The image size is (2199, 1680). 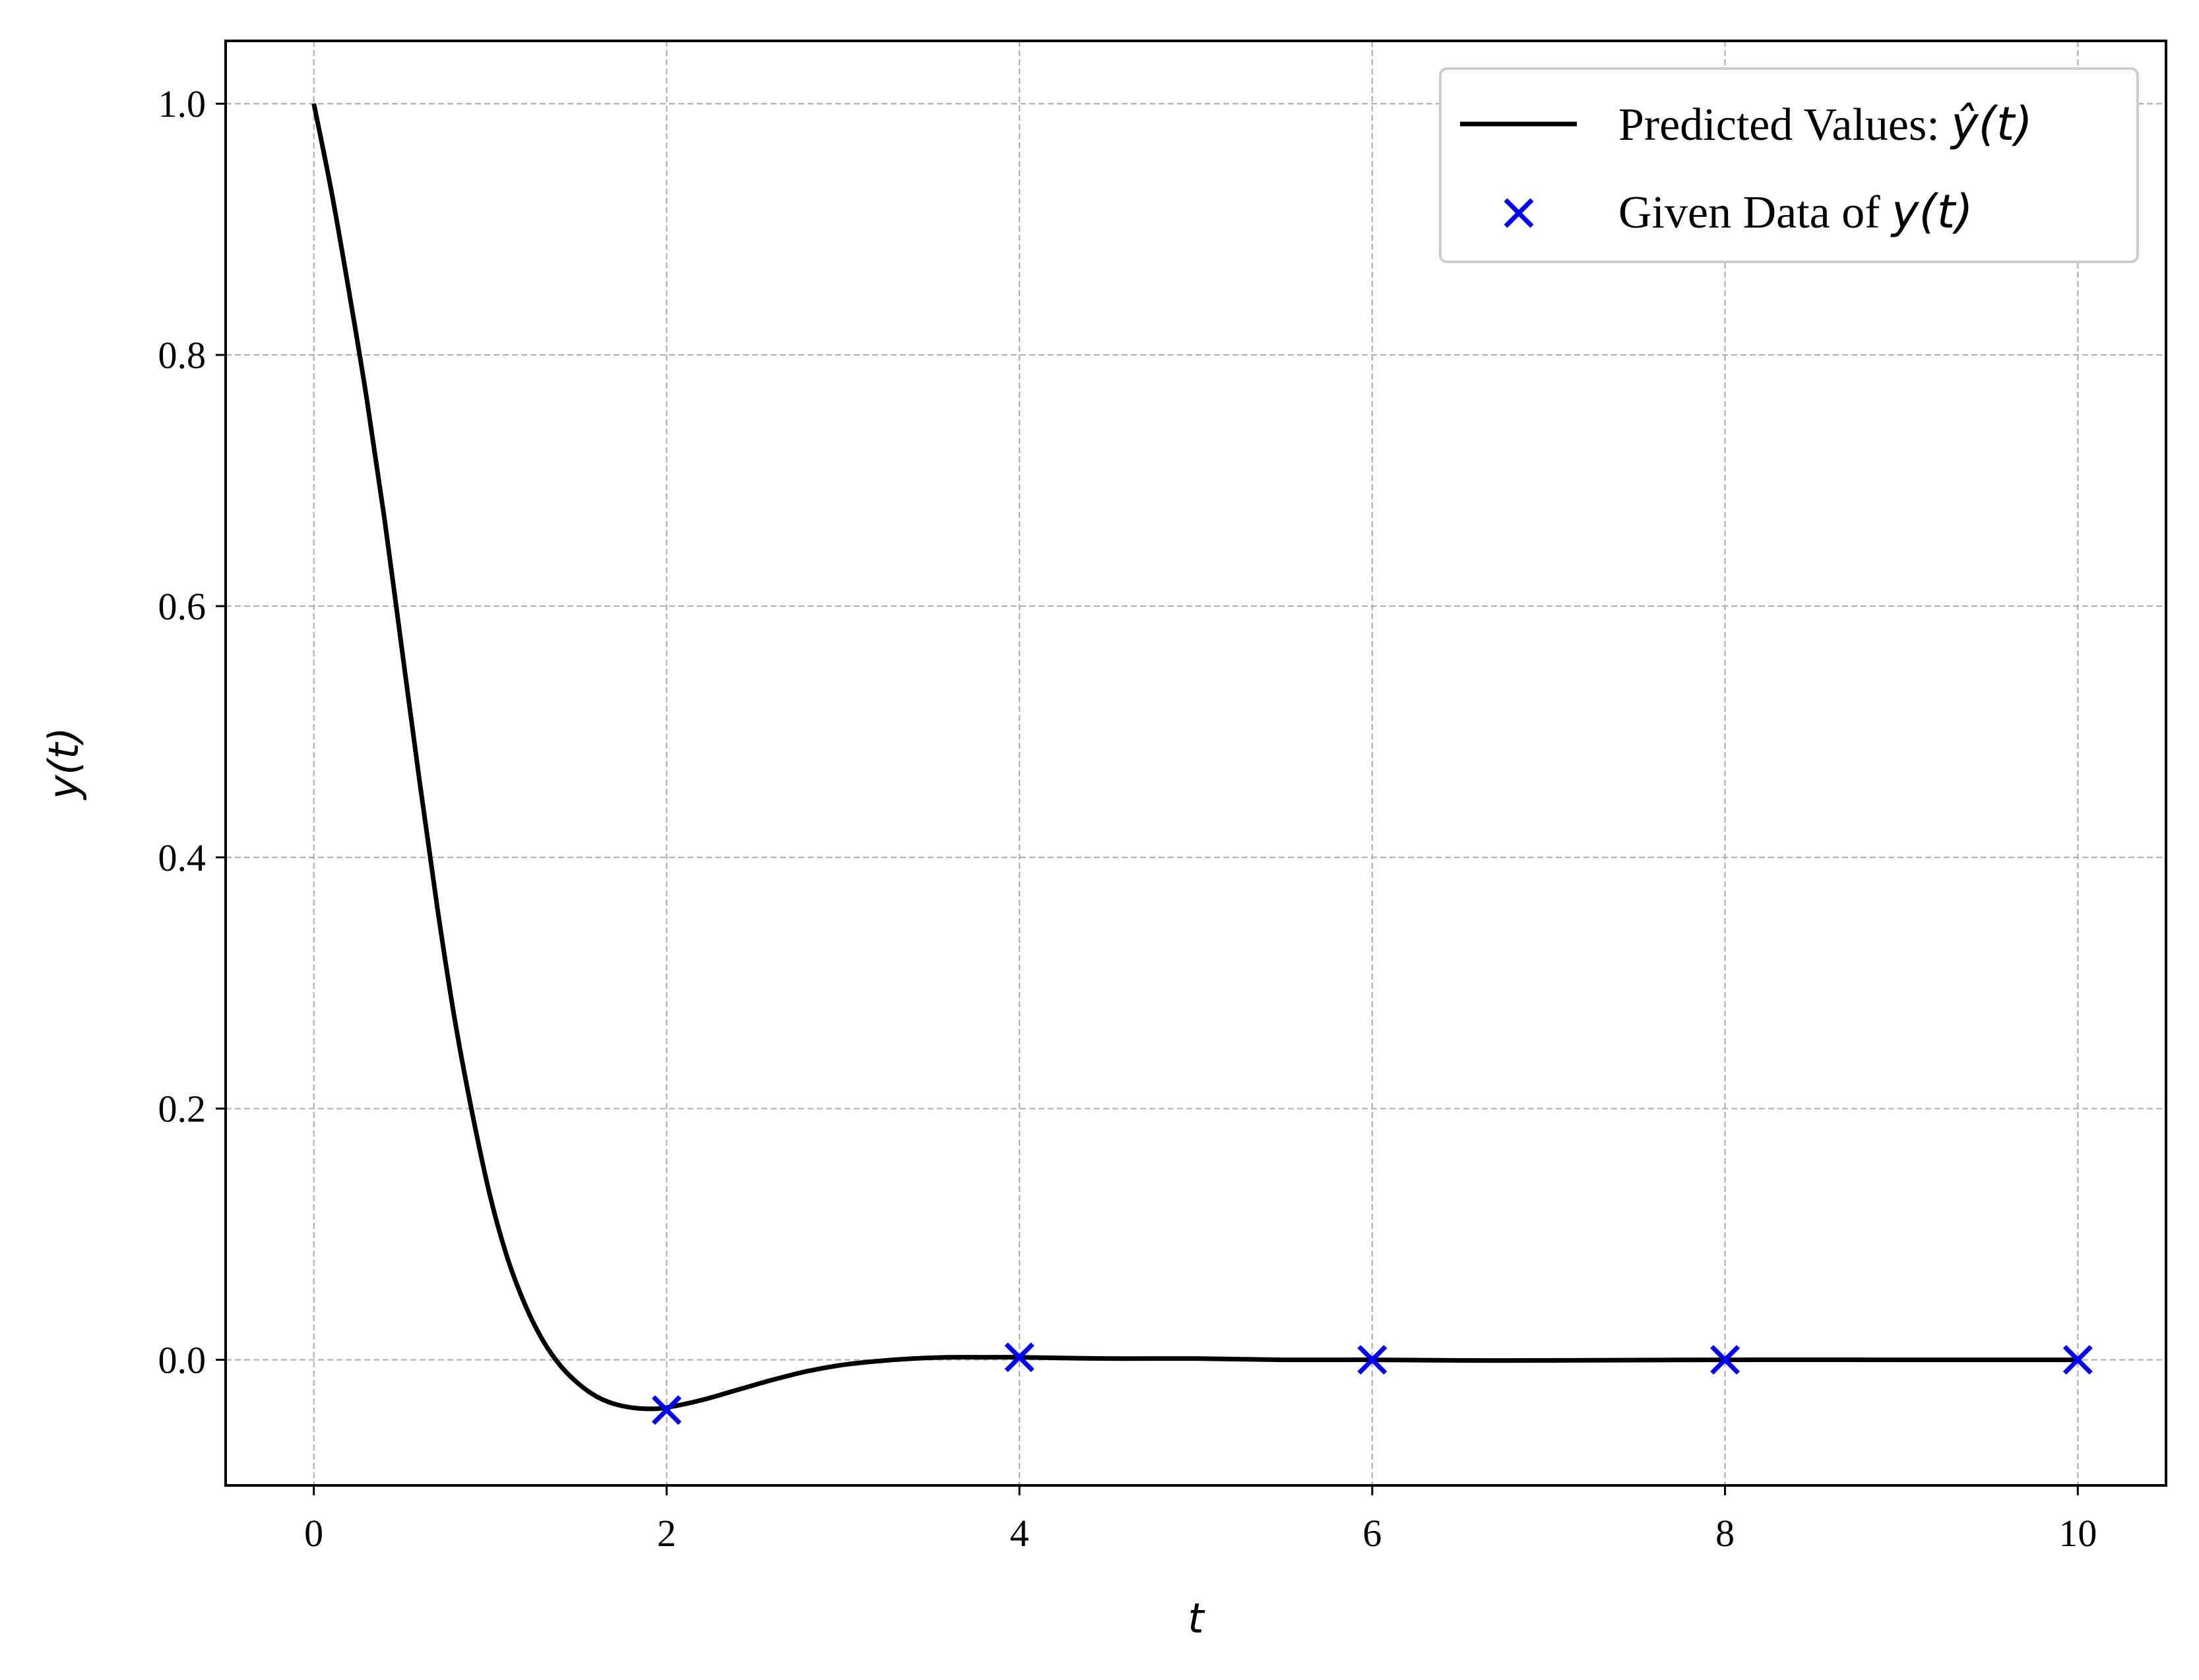 I want to click on legend-x-marker, so click(x=1519, y=213).